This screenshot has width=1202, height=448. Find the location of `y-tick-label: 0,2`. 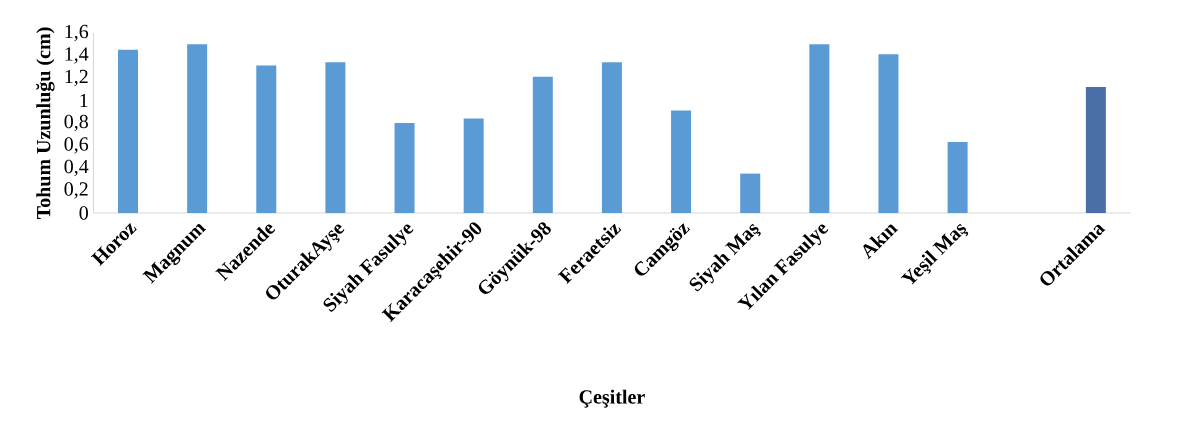

y-tick-label: 0,2 is located at coordinates (76, 190).